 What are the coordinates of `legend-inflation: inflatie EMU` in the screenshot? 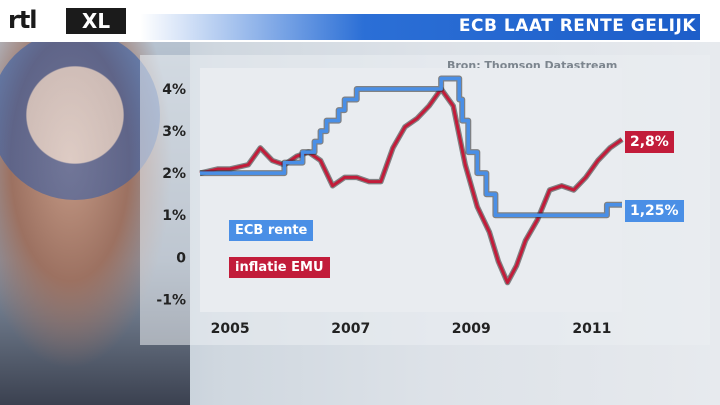 It's located at (279, 267).